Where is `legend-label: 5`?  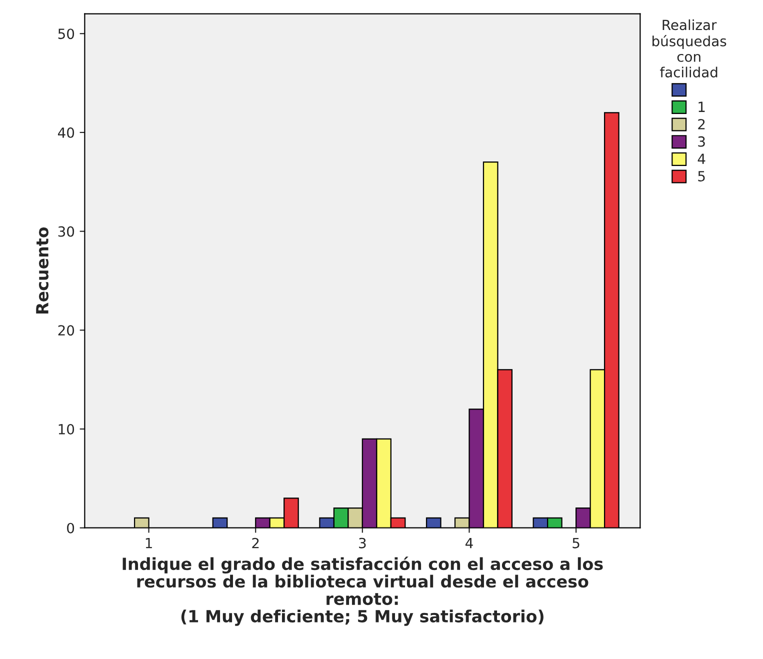
legend-label: 5 is located at coordinates (701, 176).